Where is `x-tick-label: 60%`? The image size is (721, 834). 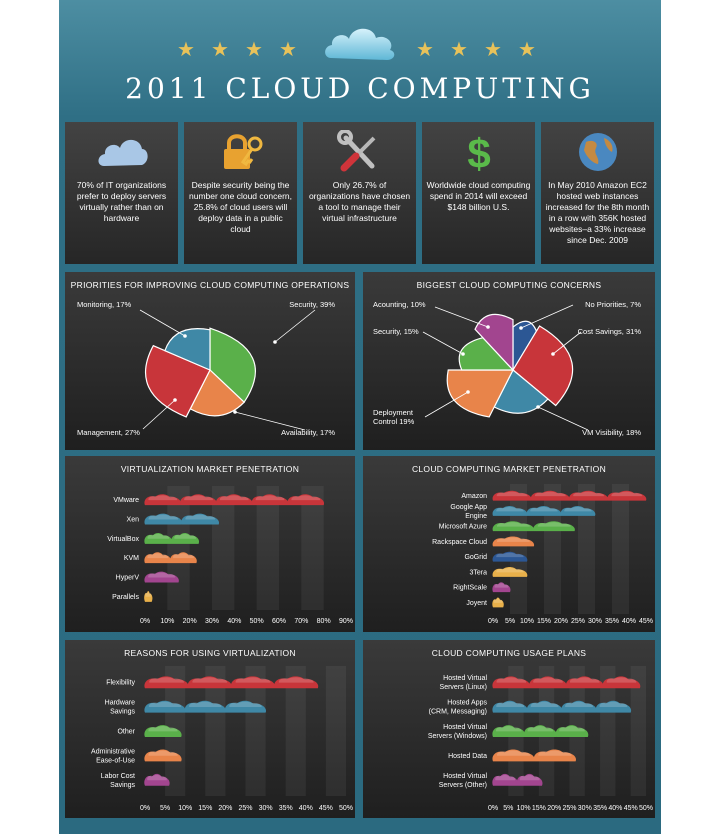 x-tick-label: 60% is located at coordinates (279, 621).